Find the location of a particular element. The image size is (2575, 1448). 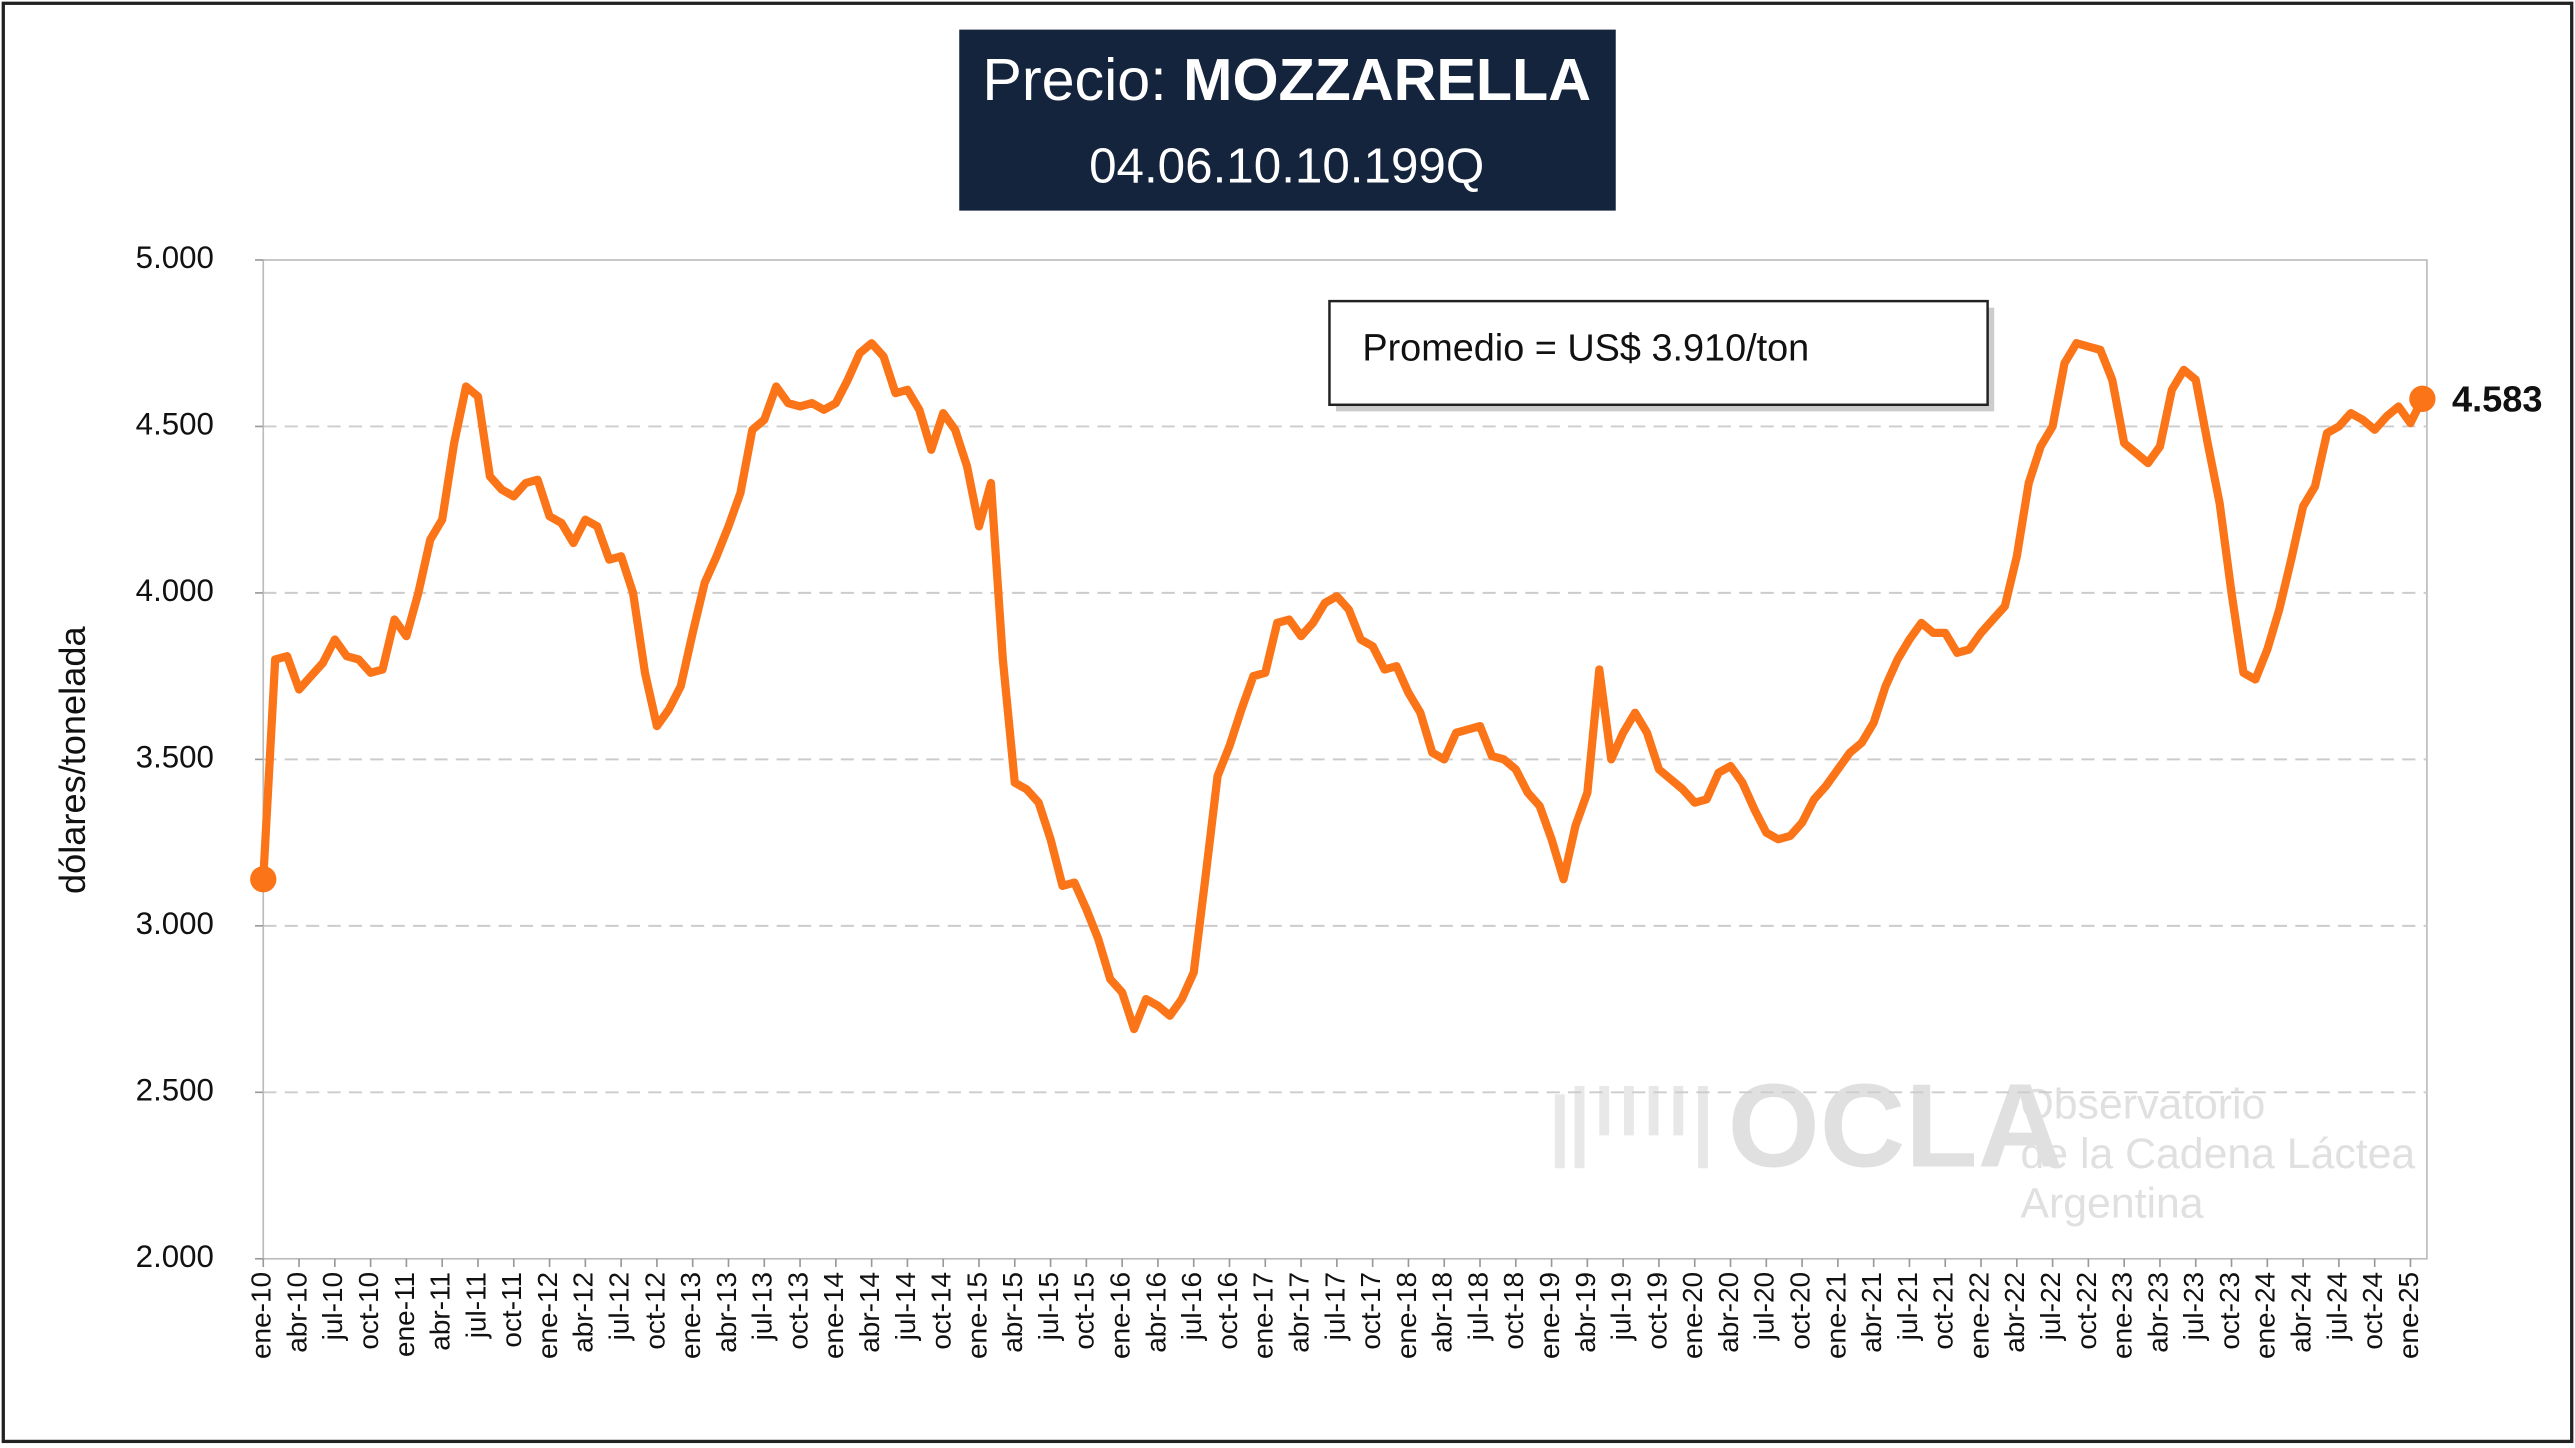

x-tick-label: oct-14 is located at coordinates (941, 1311).